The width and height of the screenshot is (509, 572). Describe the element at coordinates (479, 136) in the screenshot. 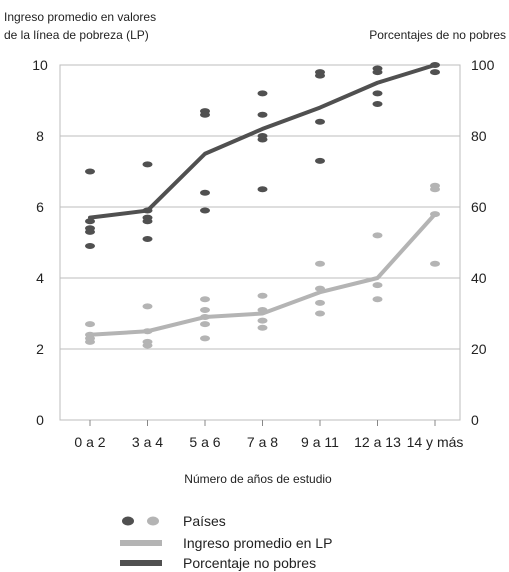

I see `right-tick-label: 80` at that location.